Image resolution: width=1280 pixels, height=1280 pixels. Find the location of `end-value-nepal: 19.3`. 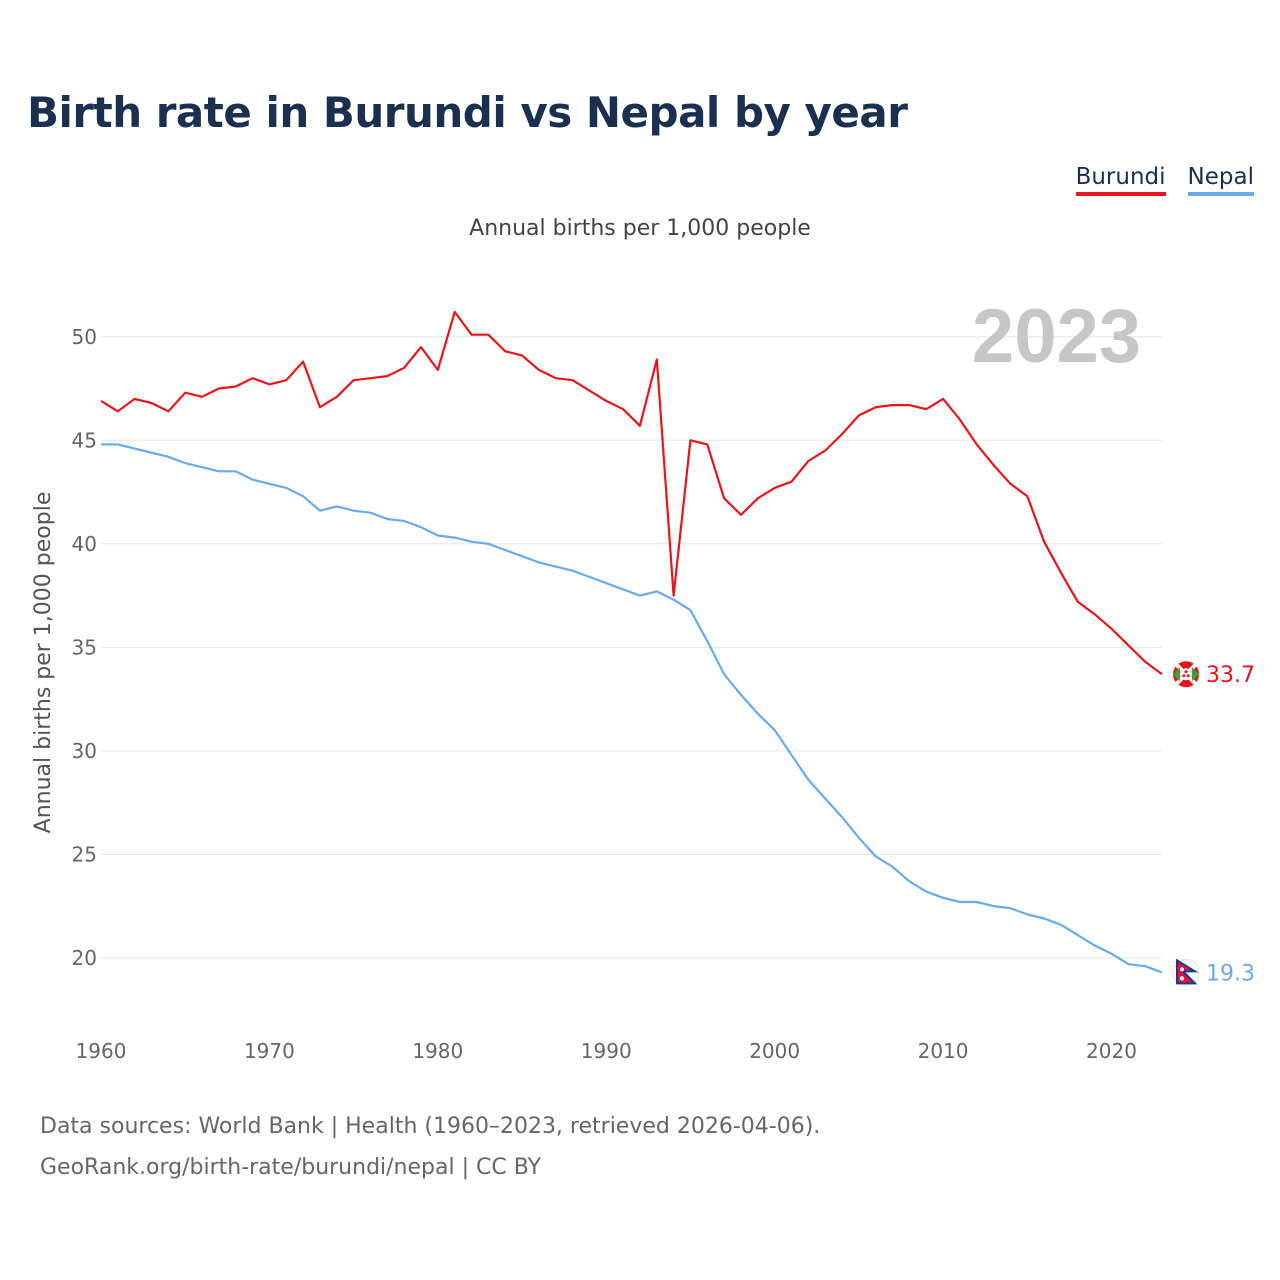

end-value-nepal: 19.3 is located at coordinates (1230, 973).